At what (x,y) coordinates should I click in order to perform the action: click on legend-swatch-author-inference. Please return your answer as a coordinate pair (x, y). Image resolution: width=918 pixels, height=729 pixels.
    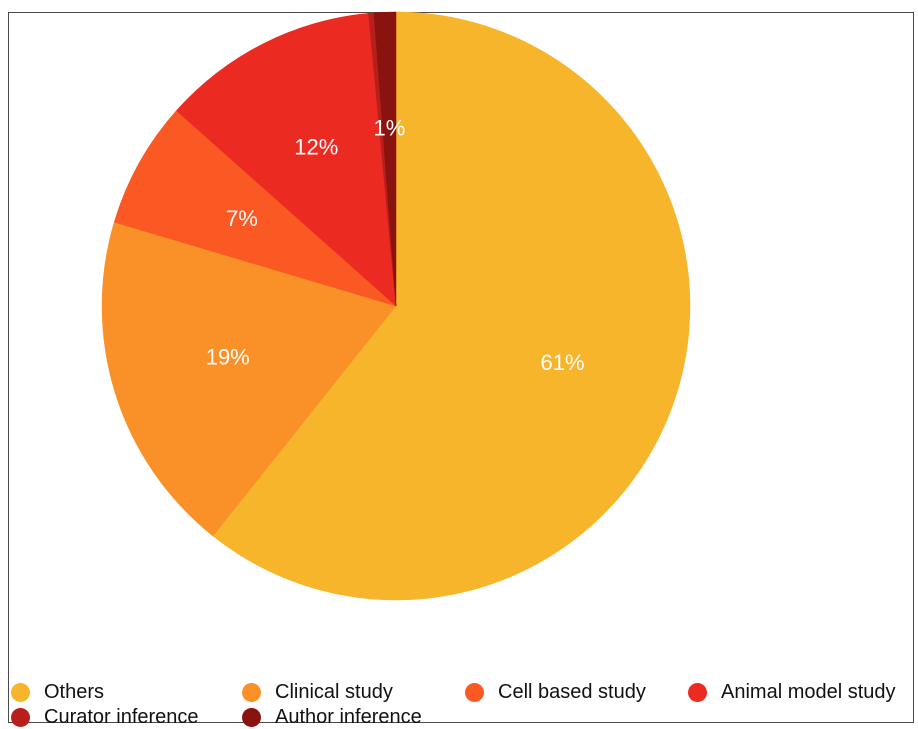
    Looking at the image, I should click on (251, 717).